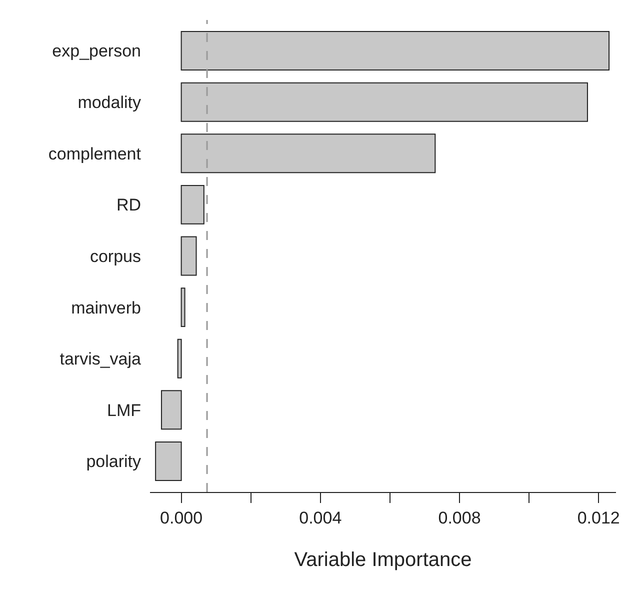 This screenshot has height=602, width=631. I want to click on y-tick-label: tarvis_vaja, so click(101, 359).